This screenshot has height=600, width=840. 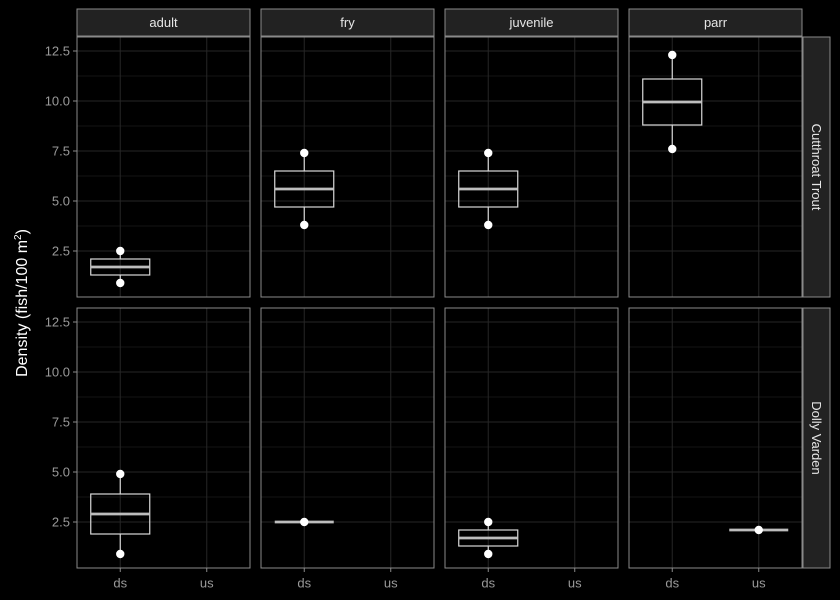 I want to click on col-strip-juvenile: juvenile, so click(x=531, y=22).